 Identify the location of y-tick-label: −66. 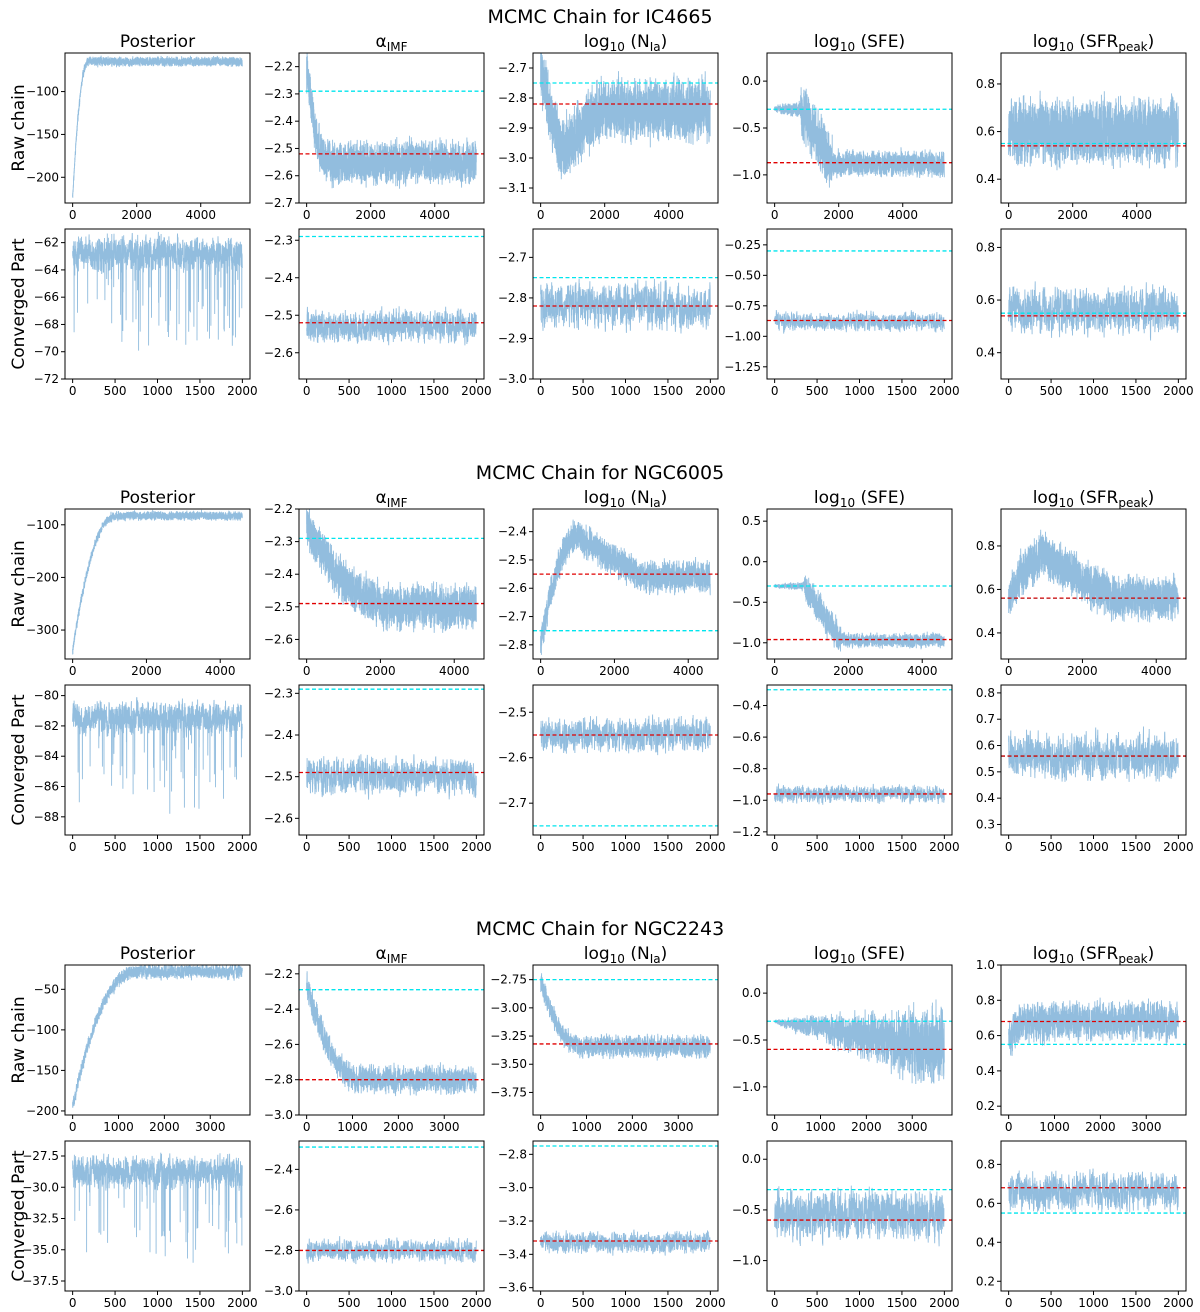
(46, 297).